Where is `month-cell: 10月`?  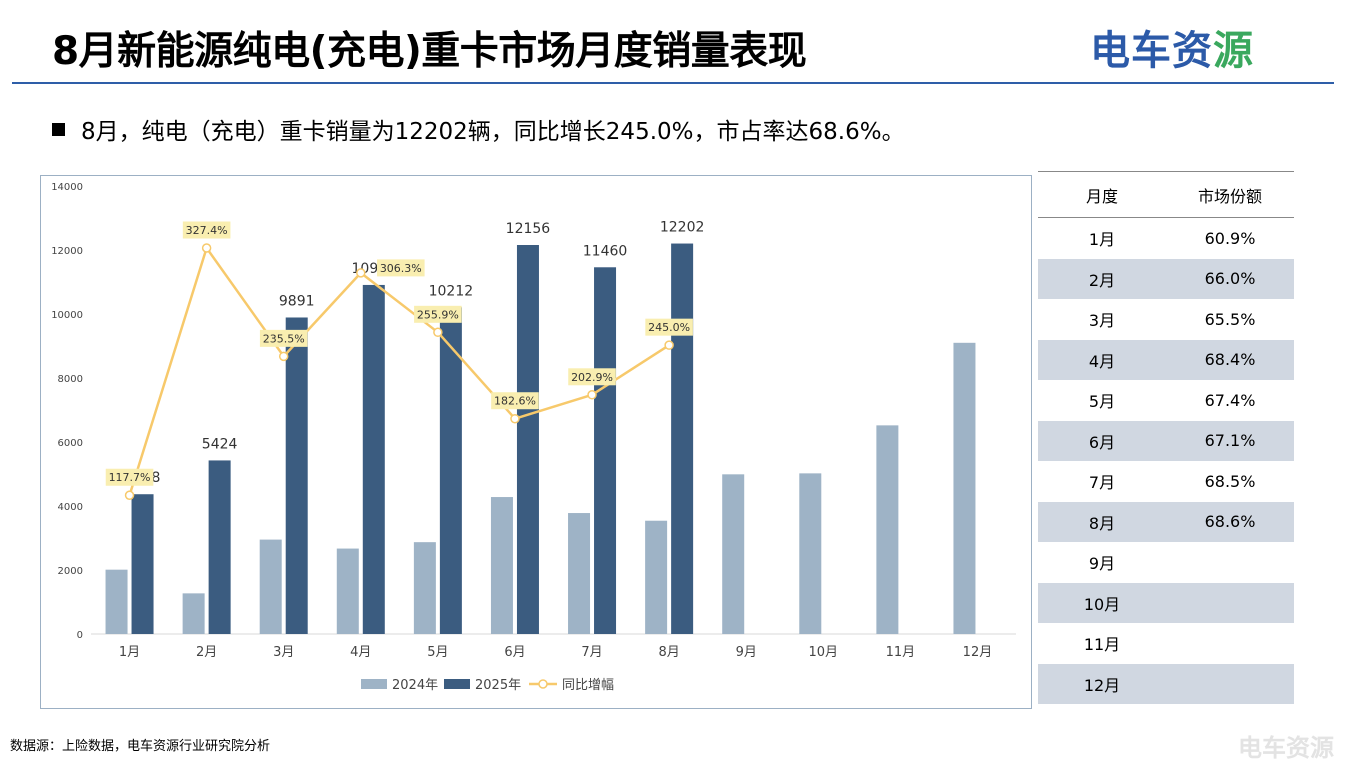
month-cell: 10月 is located at coordinates (1102, 604).